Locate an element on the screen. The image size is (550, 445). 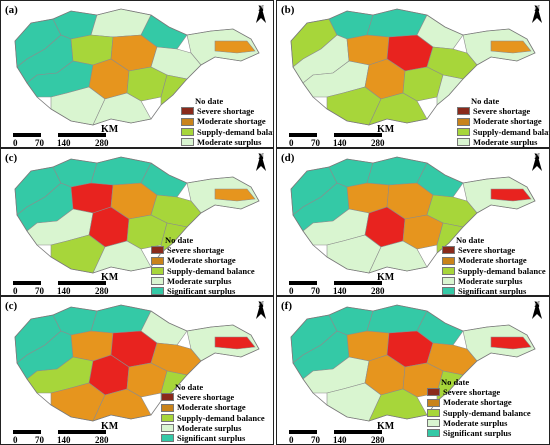
panel-label: (f) is located at coordinates (286, 306).